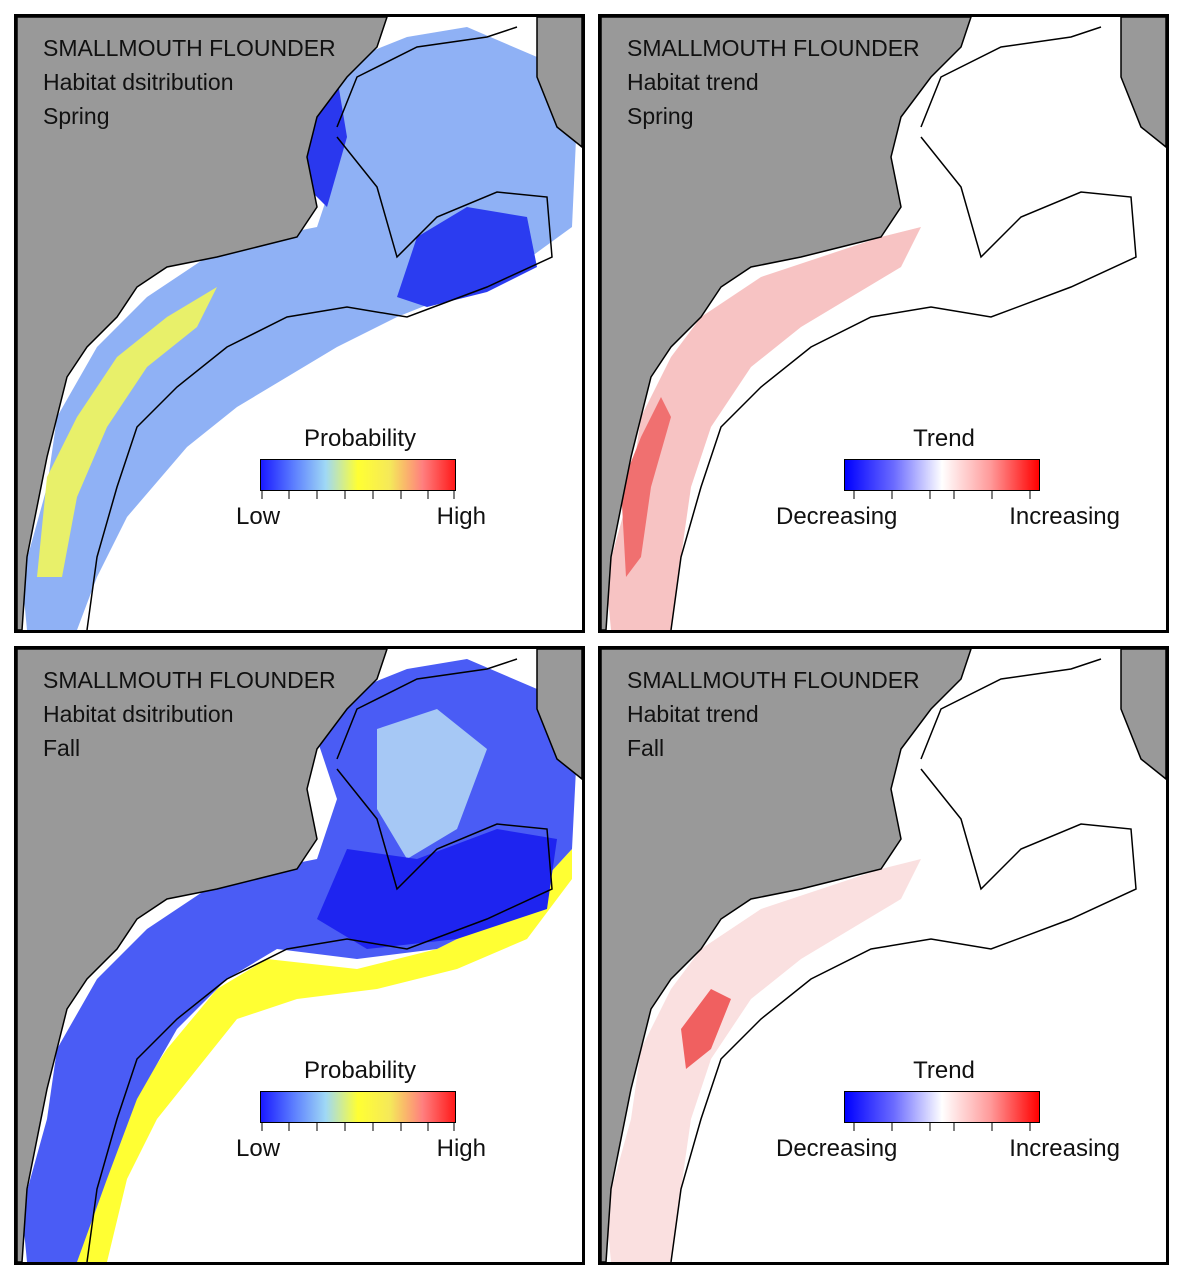 This screenshot has width=1182, height=1279. What do you see at coordinates (127, 432) in the screenshot?
I see `habitat-shelf-band` at bounding box center [127, 432].